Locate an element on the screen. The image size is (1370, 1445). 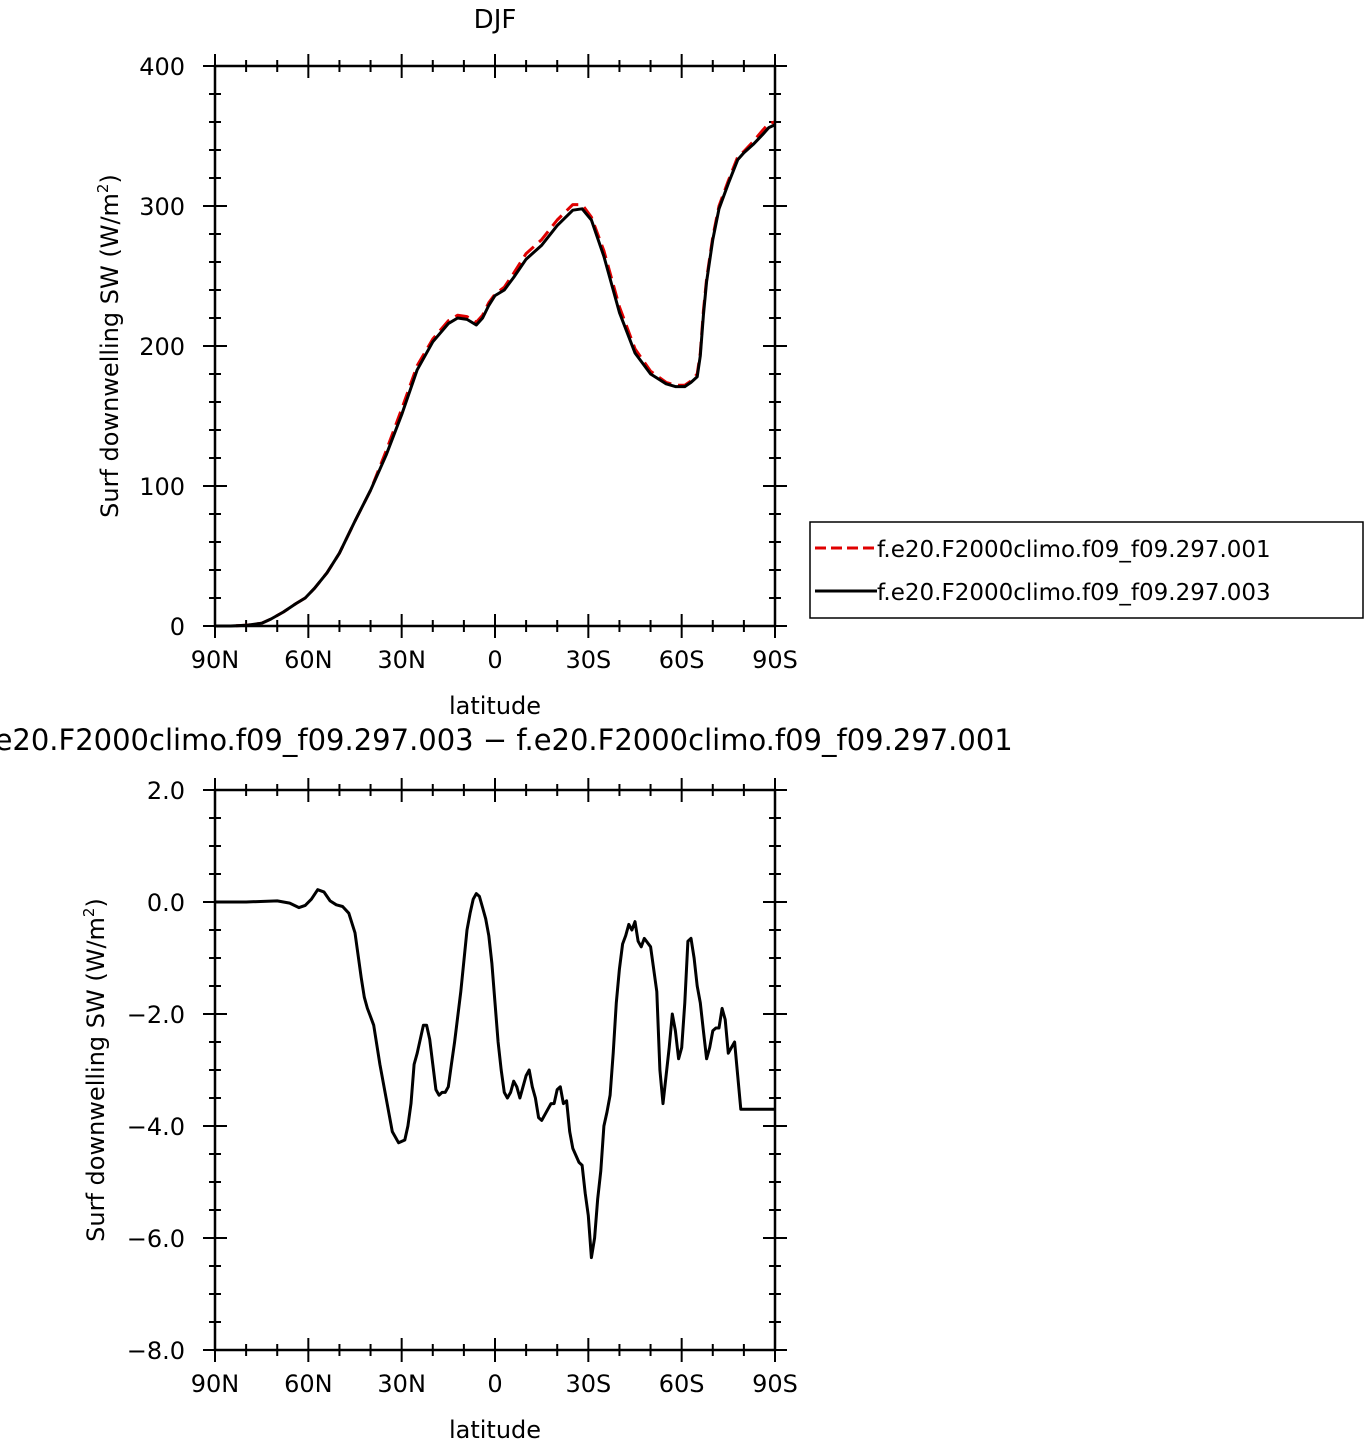
bottom-y-axis-label-sup: 2 is located at coordinates (89, 913).